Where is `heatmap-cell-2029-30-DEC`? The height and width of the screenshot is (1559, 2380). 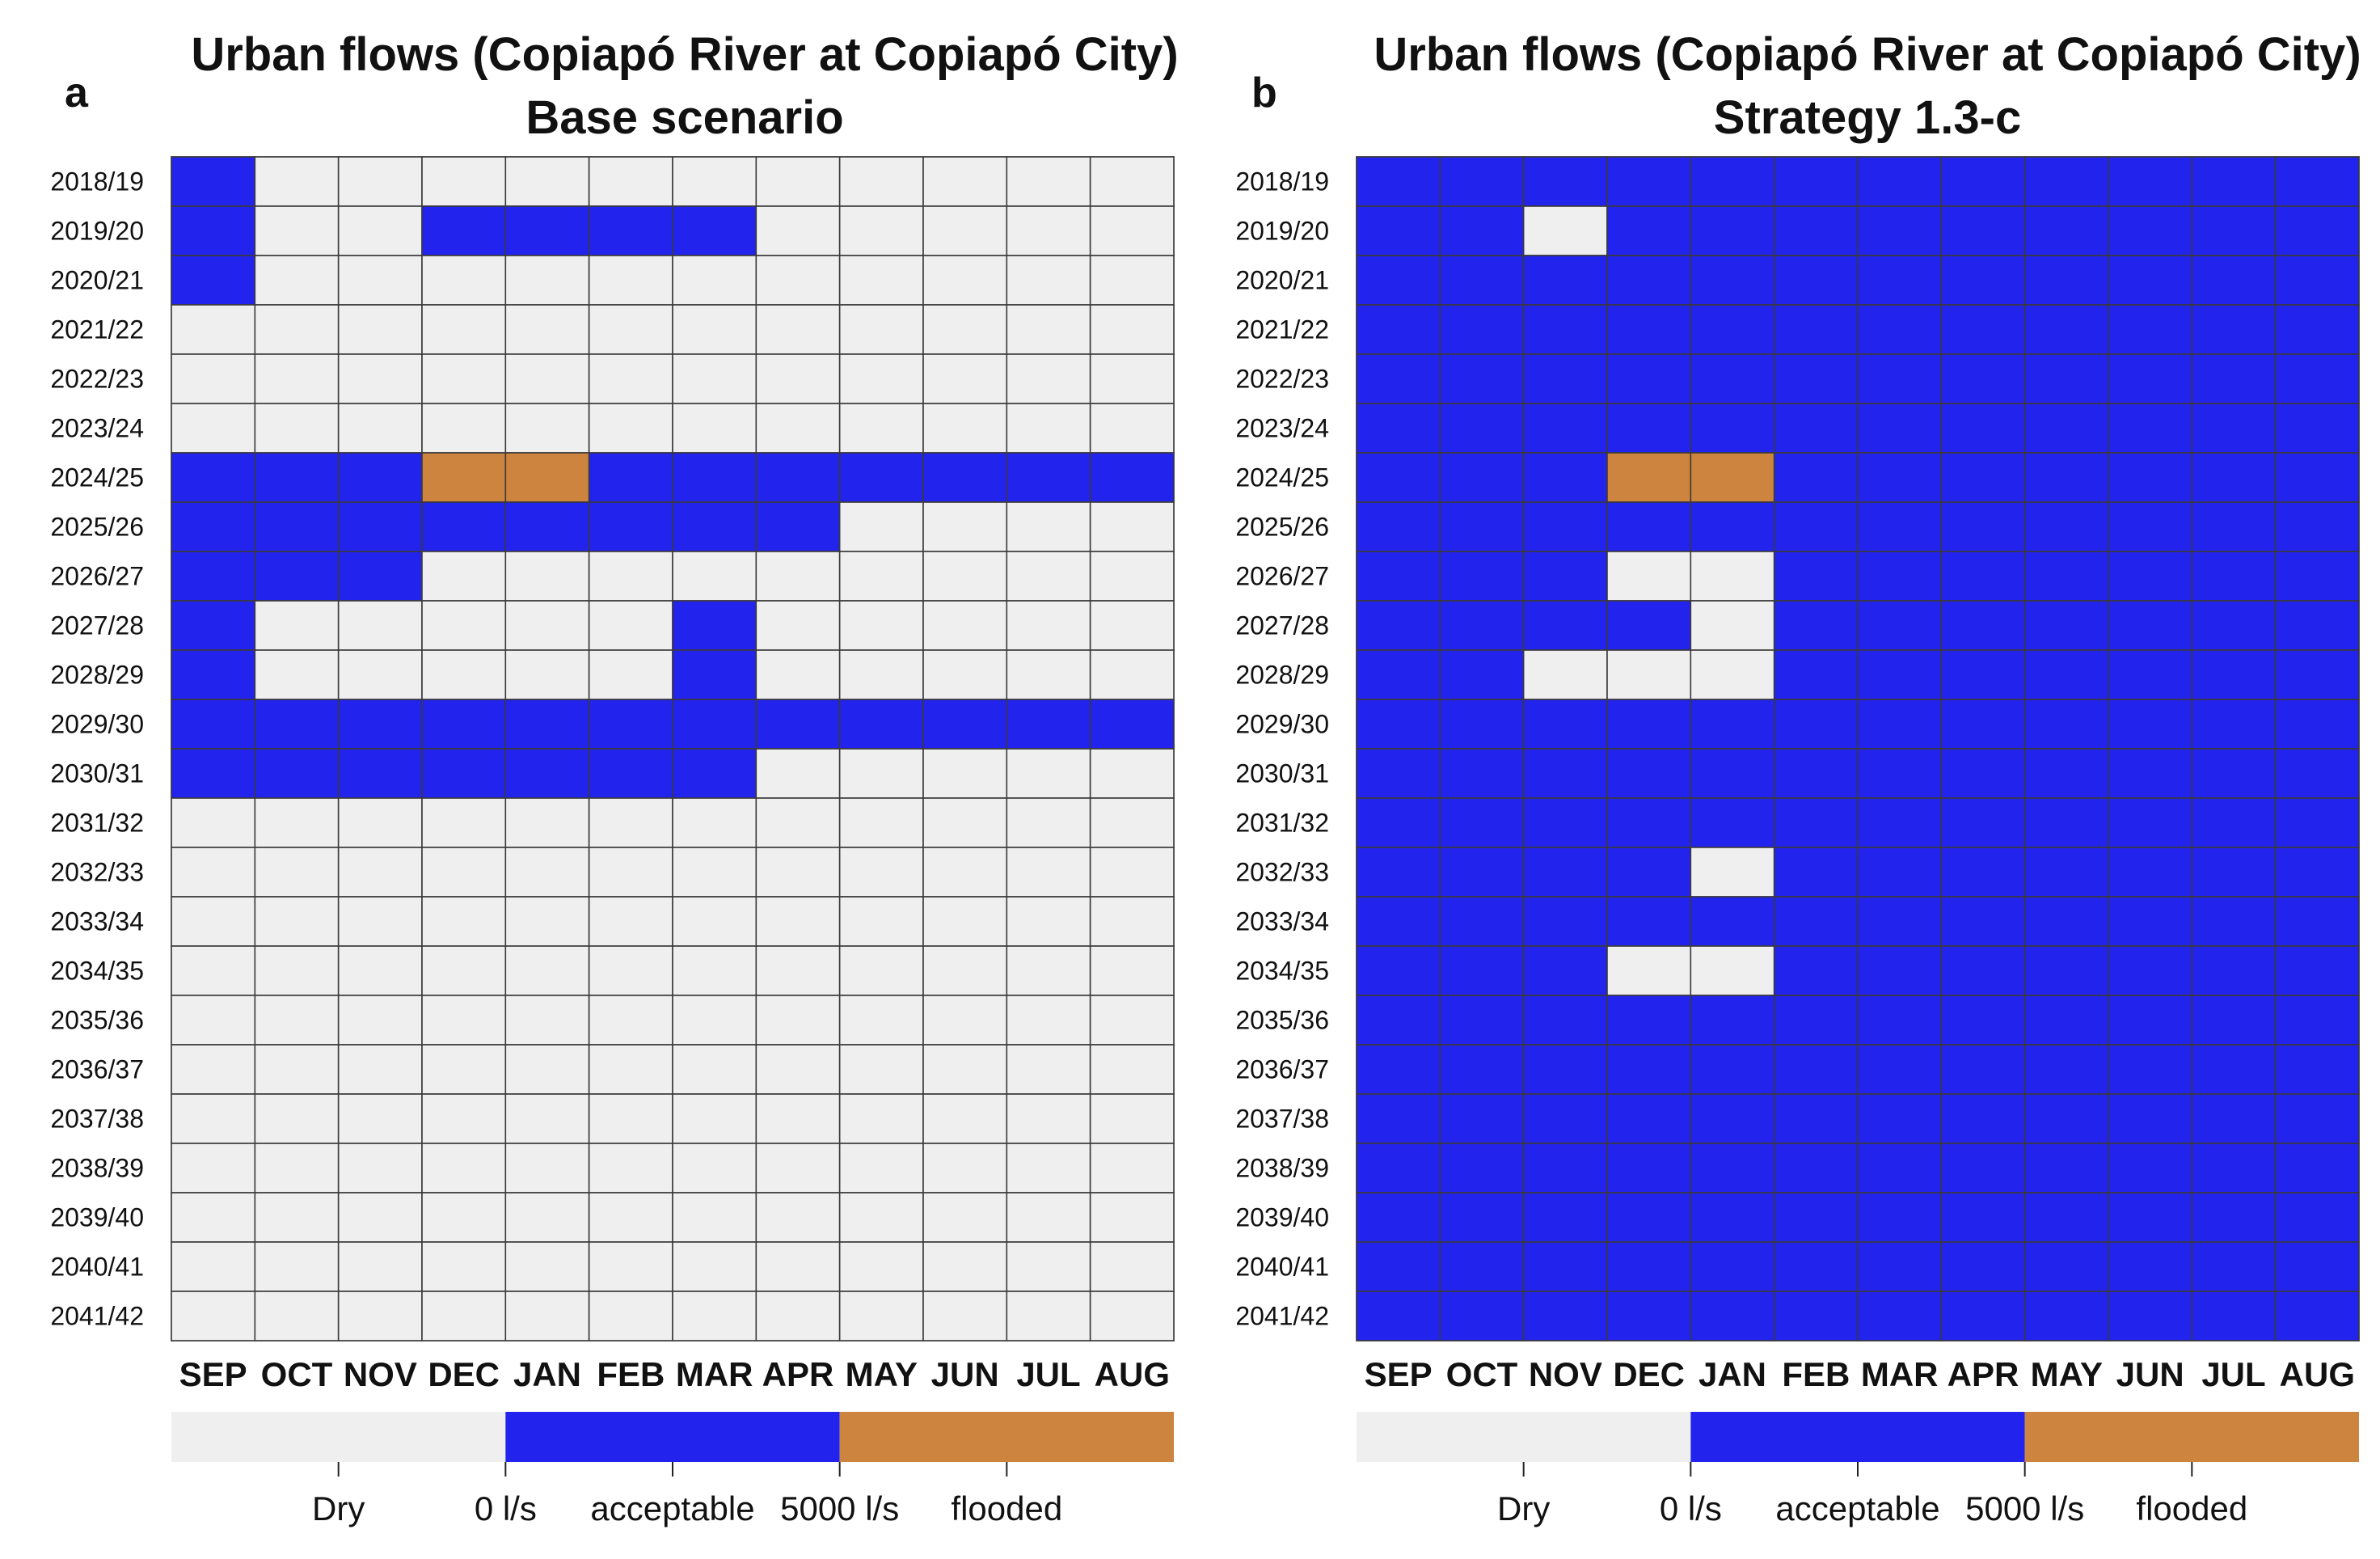 heatmap-cell-2029-30-DEC is located at coordinates (464, 725).